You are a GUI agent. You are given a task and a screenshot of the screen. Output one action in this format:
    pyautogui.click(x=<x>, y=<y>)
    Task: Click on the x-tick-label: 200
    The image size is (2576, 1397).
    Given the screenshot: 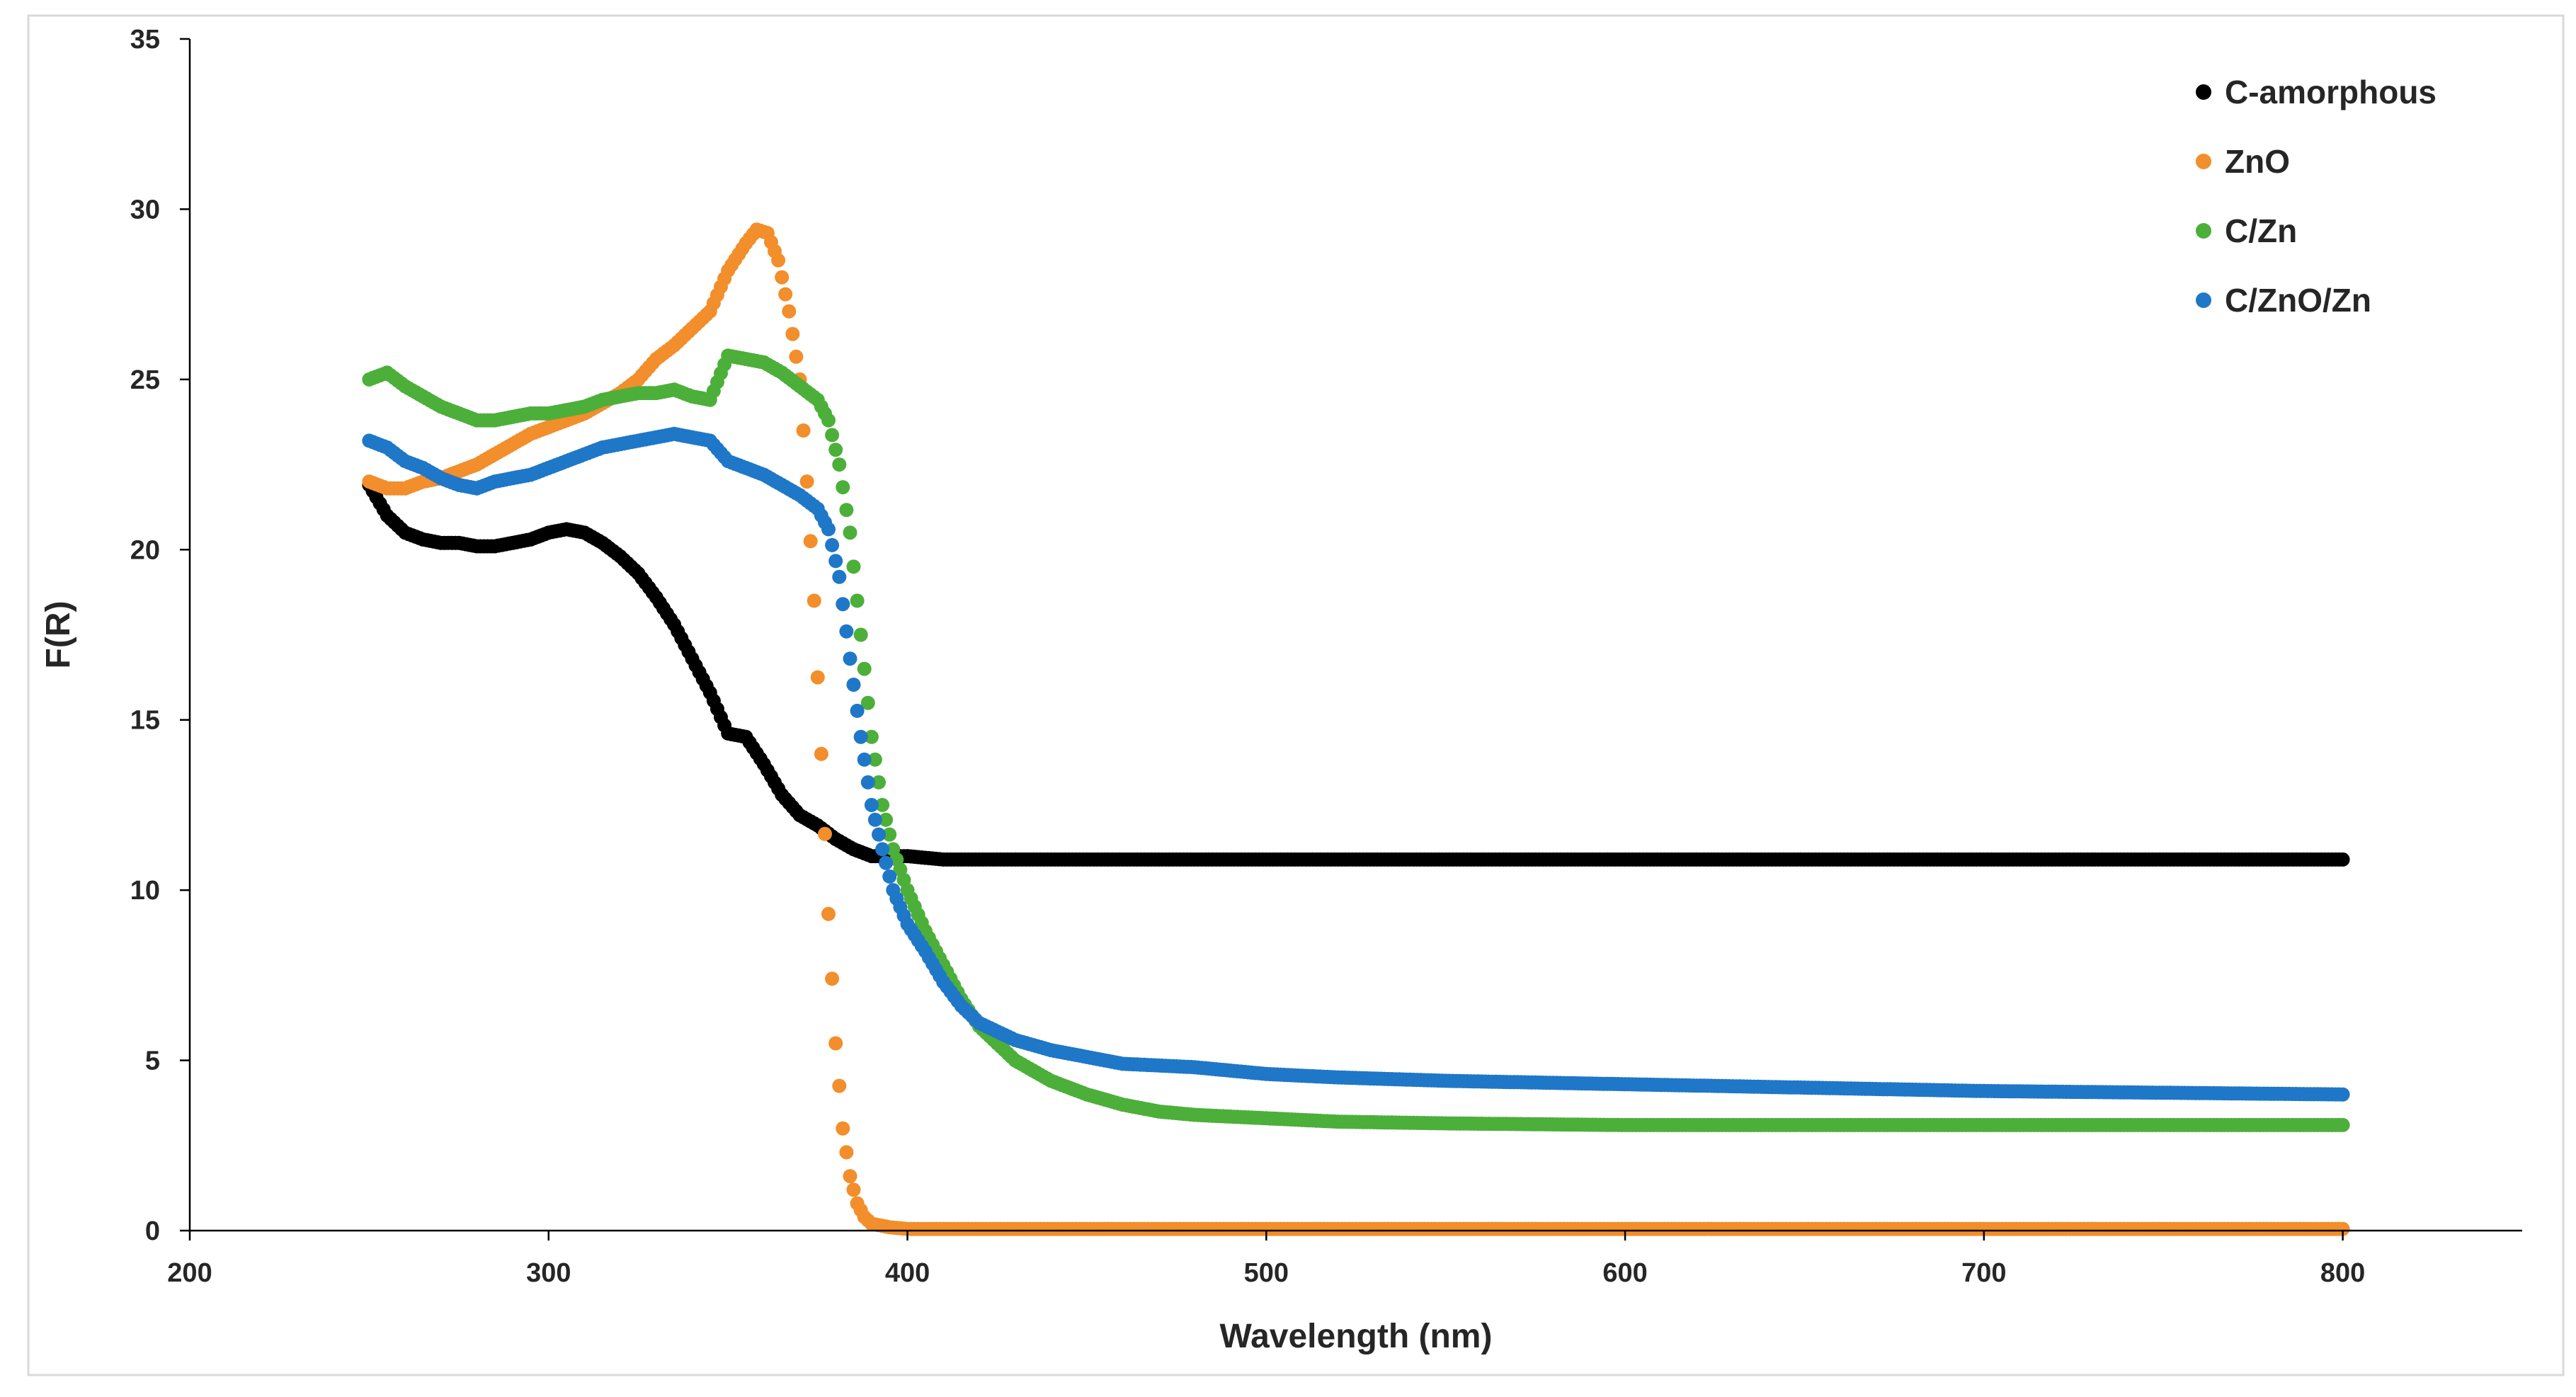 What is the action you would take?
    pyautogui.click(x=189, y=1273)
    